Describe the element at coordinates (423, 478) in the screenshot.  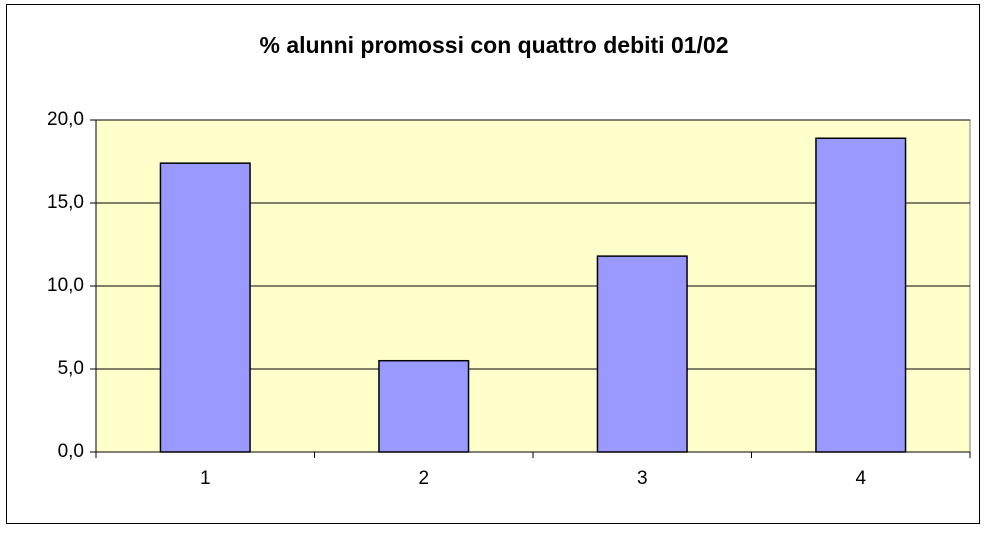
I see `x-tick-label: 2` at that location.